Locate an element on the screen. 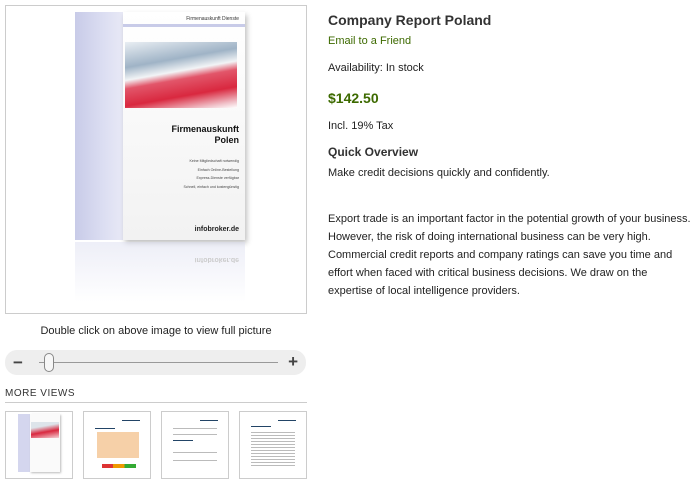 Image resolution: width=696 pixels, height=494 pixels. reflection-brand: infobroker.de is located at coordinates (216, 259).